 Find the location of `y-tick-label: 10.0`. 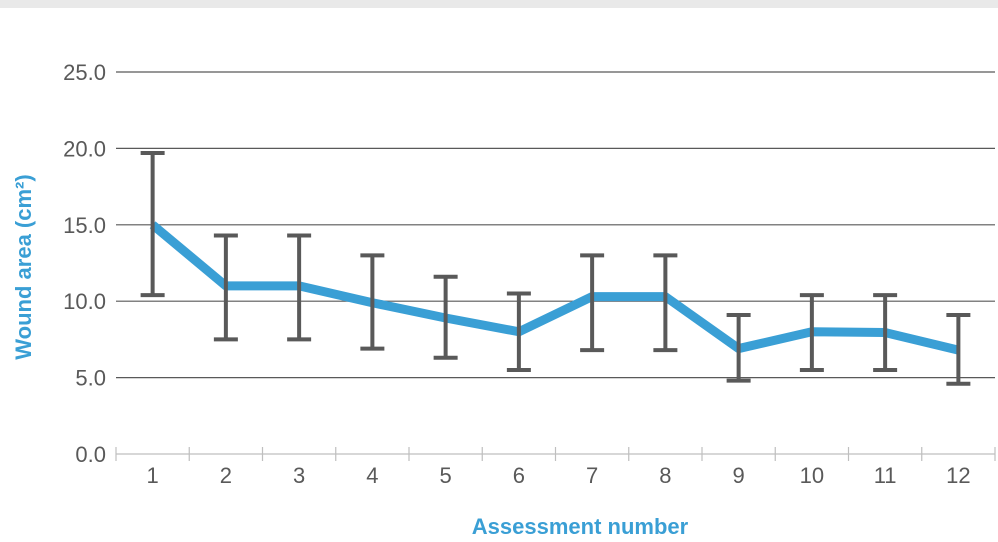

y-tick-label: 10.0 is located at coordinates (84, 301).